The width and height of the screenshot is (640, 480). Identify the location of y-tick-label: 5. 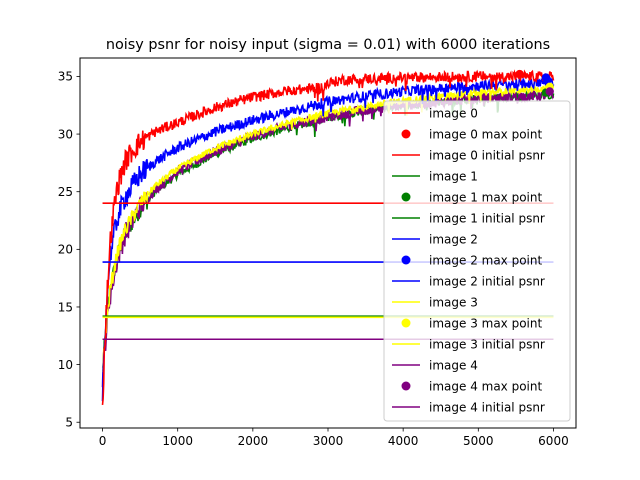
(69, 423).